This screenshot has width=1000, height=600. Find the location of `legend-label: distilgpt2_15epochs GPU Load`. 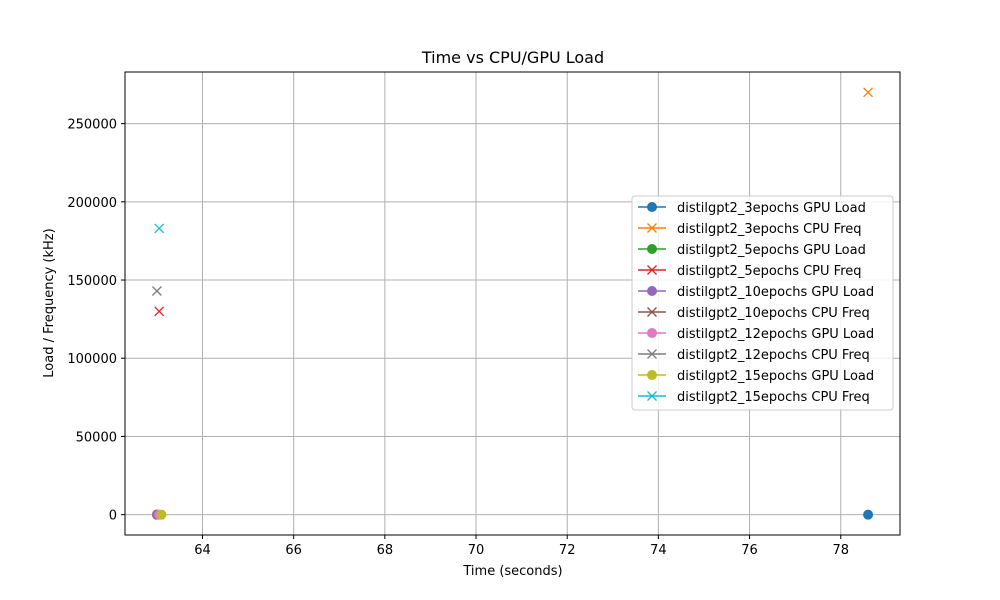

legend-label: distilgpt2_15epochs GPU Load is located at coordinates (775, 376).